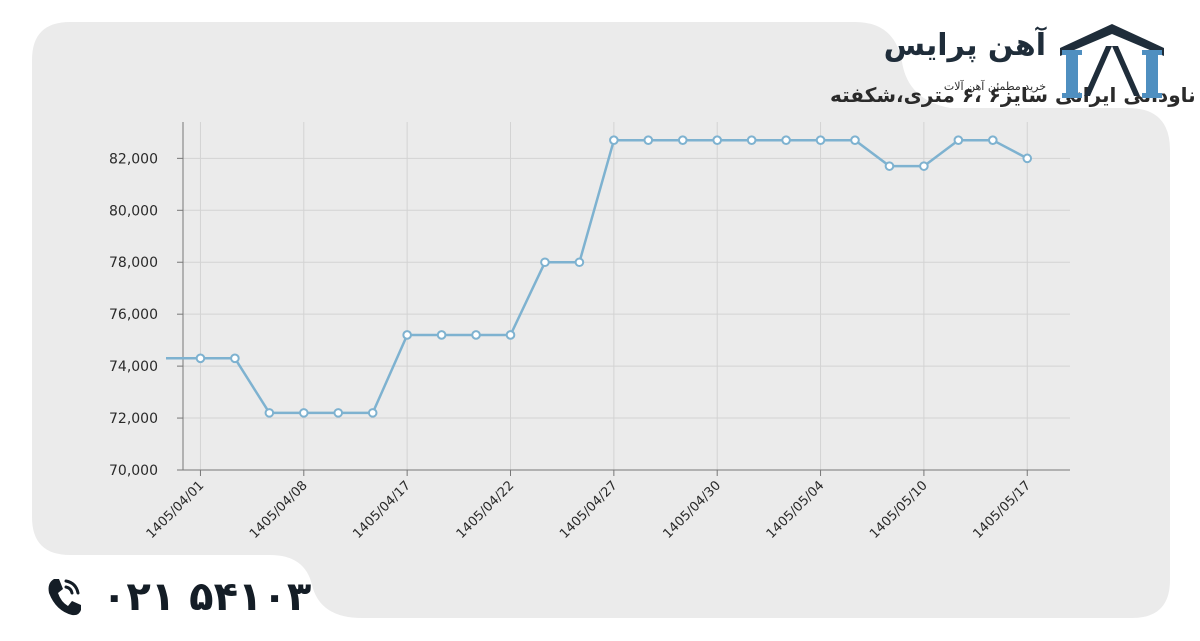 The width and height of the screenshot is (1200, 641). I want to click on brand-block: آهن پرایس خرید مطمئن آهن آلات, so click(1024, 64).